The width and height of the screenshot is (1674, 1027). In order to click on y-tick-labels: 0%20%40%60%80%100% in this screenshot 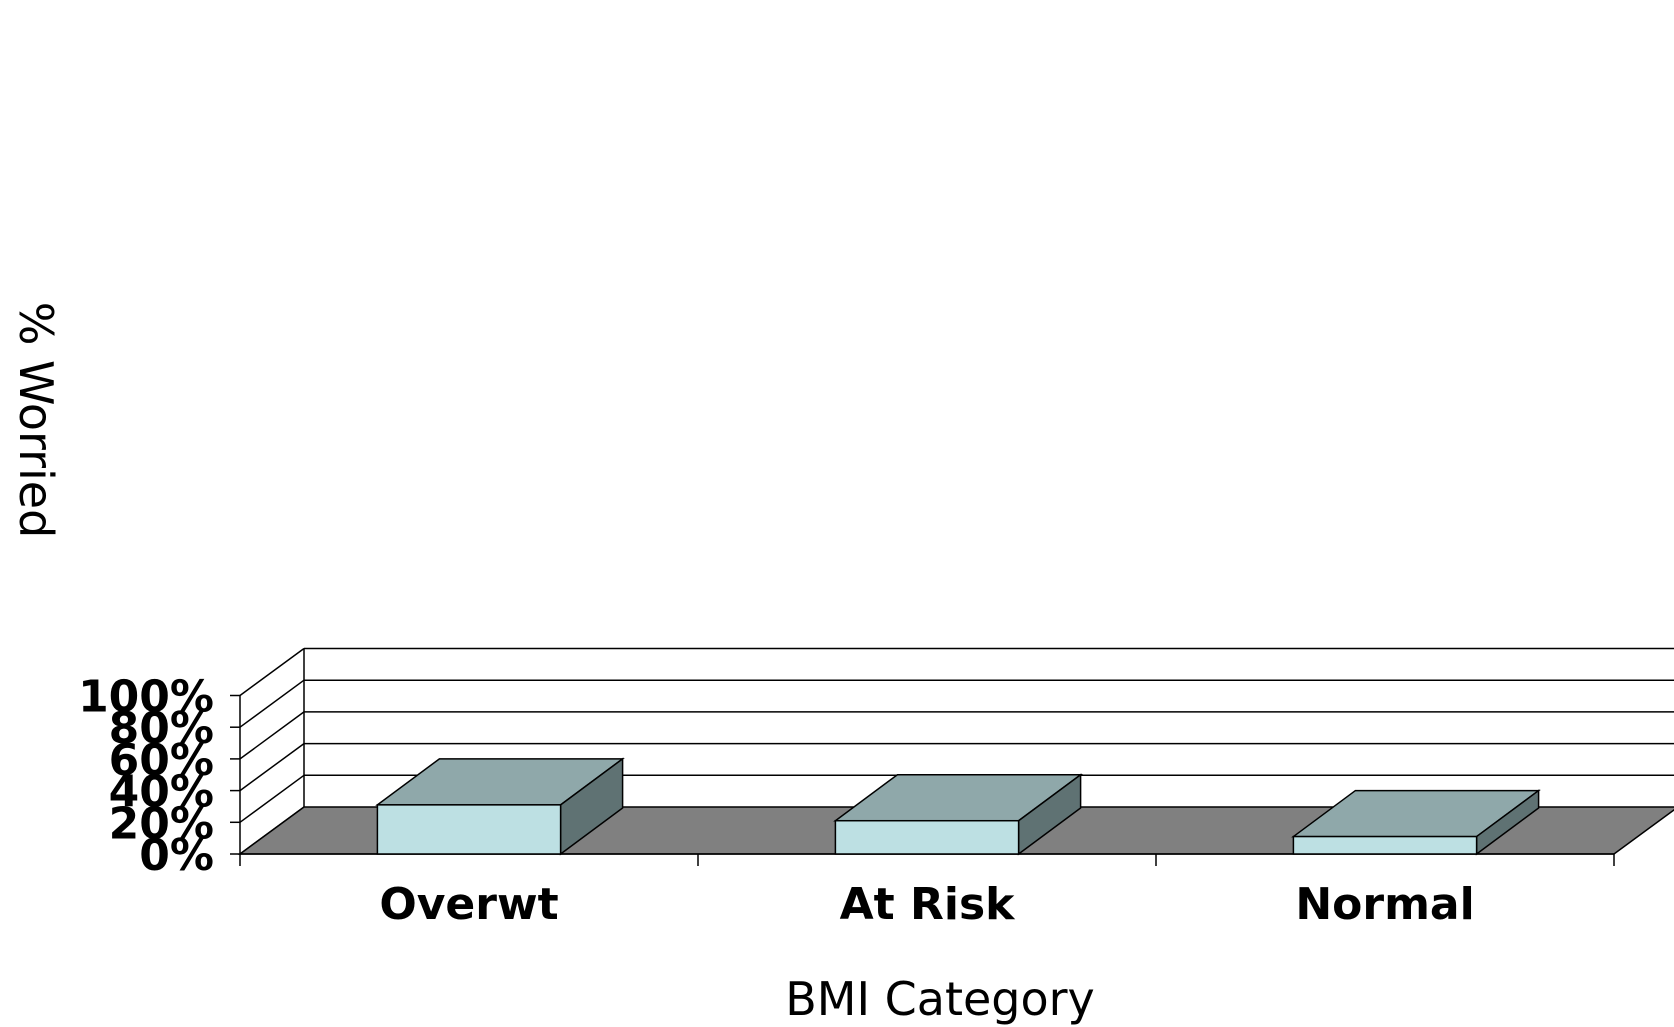, I will do `click(146, 777)`.